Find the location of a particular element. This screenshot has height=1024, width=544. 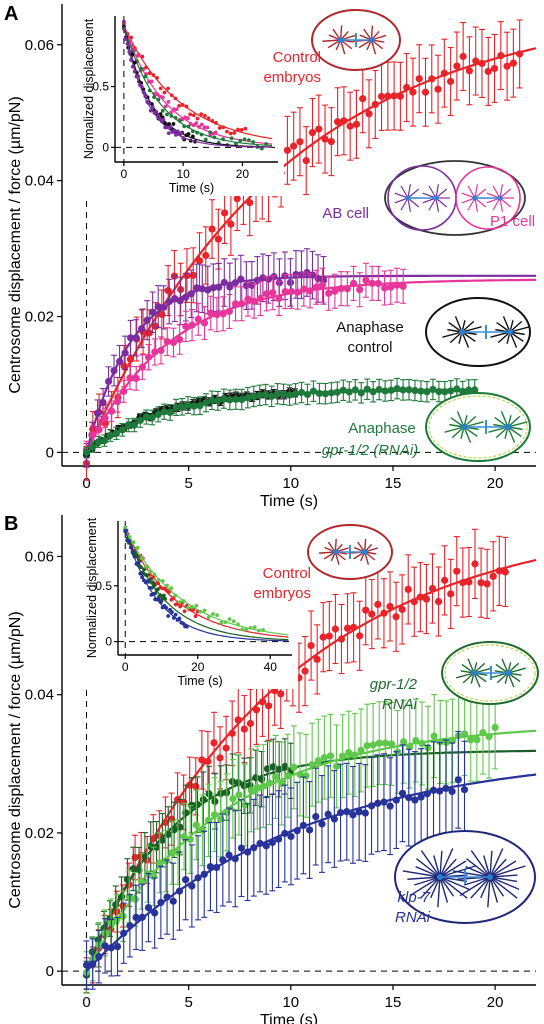

inset-x-tick-label: 0 is located at coordinates (124, 174).